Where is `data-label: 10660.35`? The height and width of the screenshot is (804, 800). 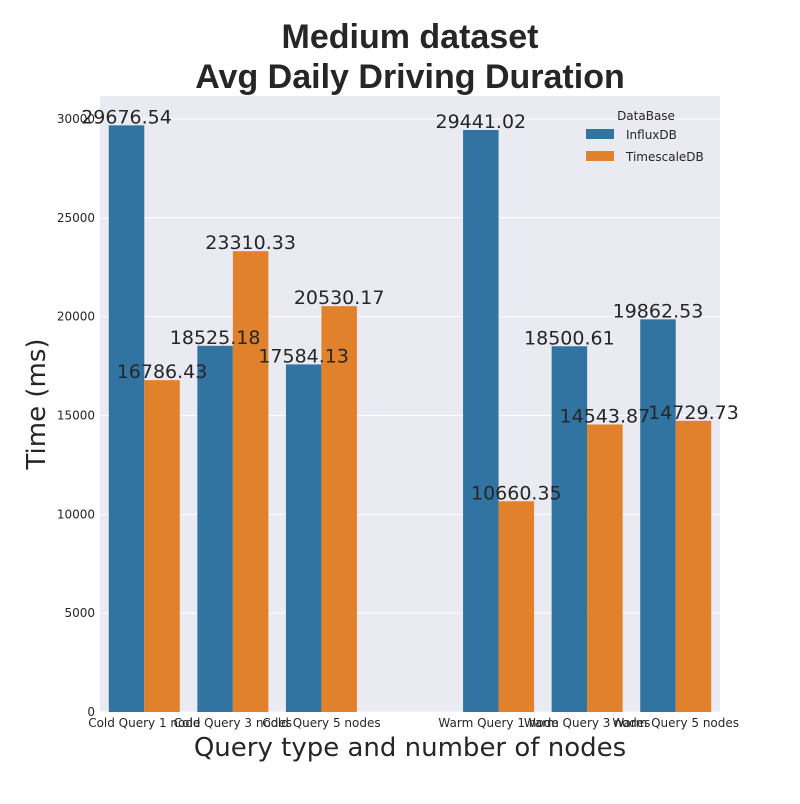
data-label: 10660.35 is located at coordinates (516, 493).